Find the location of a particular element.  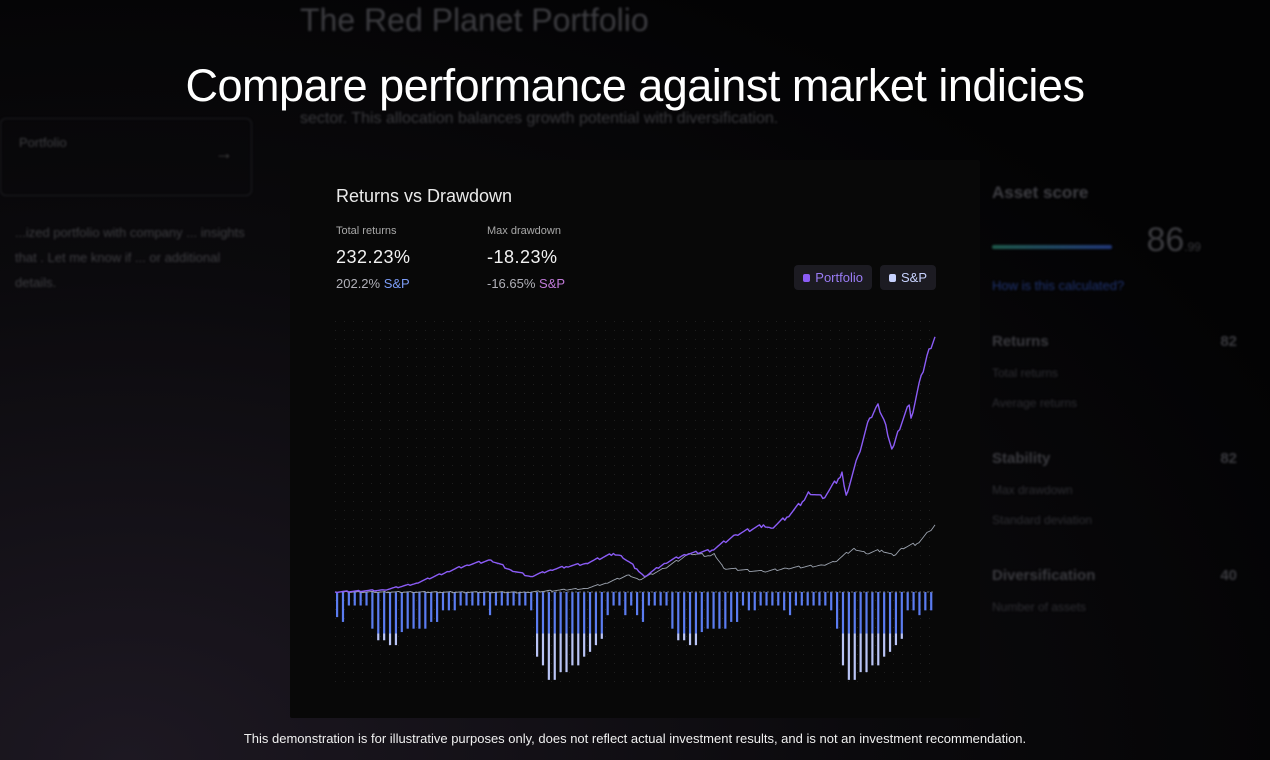

legend-sp: S&P is located at coordinates (907, 277).